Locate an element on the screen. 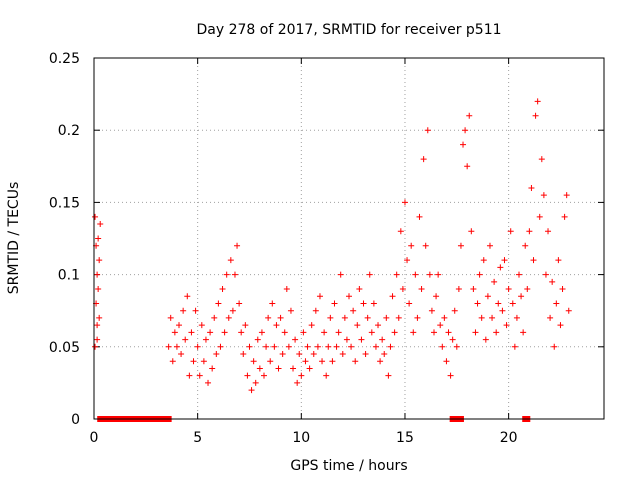 The image size is (640, 480). x-tick-label: 20 is located at coordinates (509, 438).